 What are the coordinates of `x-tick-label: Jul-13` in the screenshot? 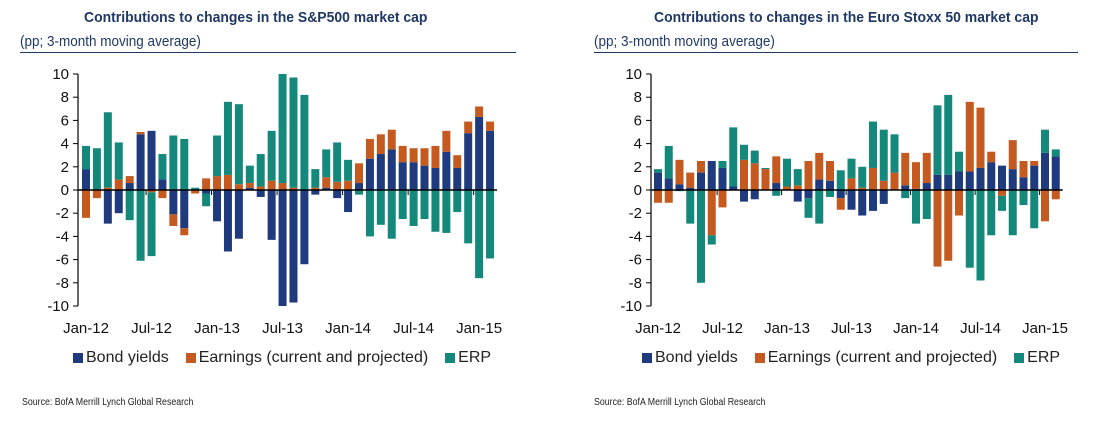 It's located at (851, 328).